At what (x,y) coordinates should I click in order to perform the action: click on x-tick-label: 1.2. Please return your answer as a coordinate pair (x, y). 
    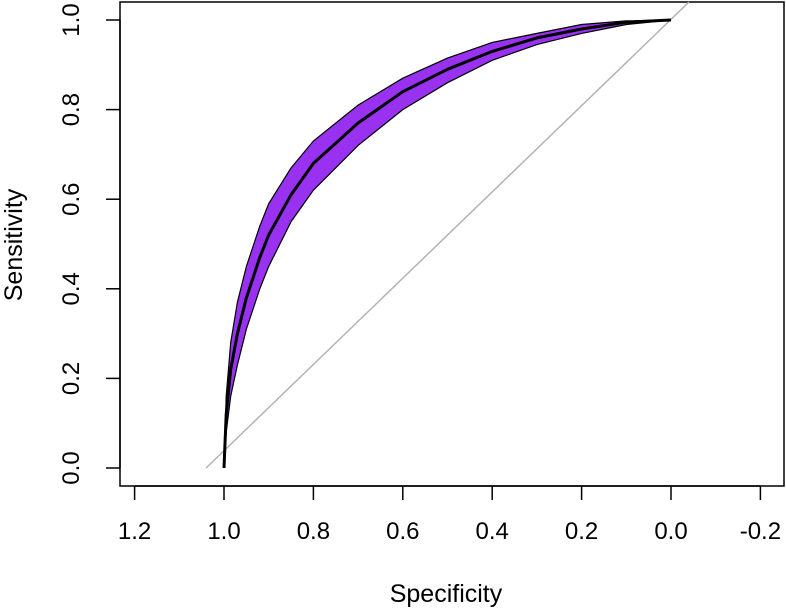
    Looking at the image, I should click on (134, 531).